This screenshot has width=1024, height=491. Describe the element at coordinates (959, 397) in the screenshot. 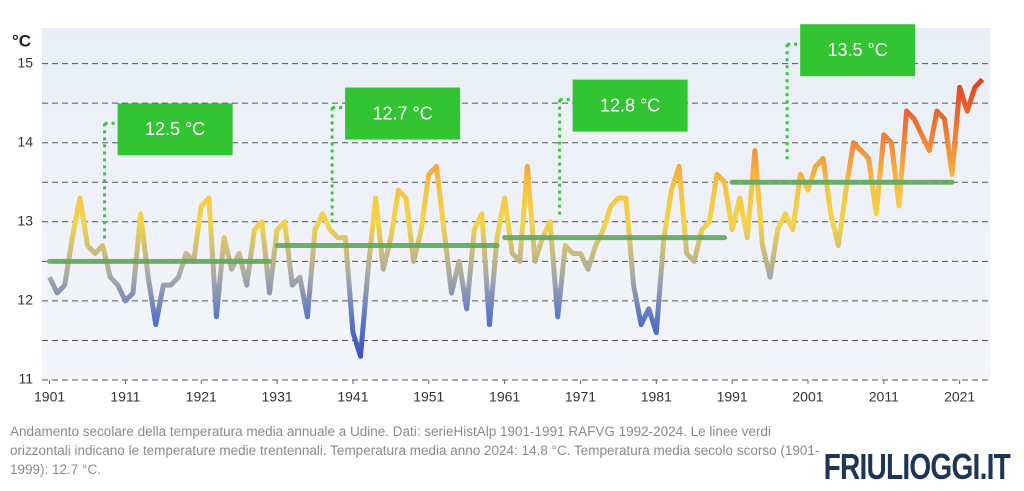

I see `x-tick-label: 2021` at that location.